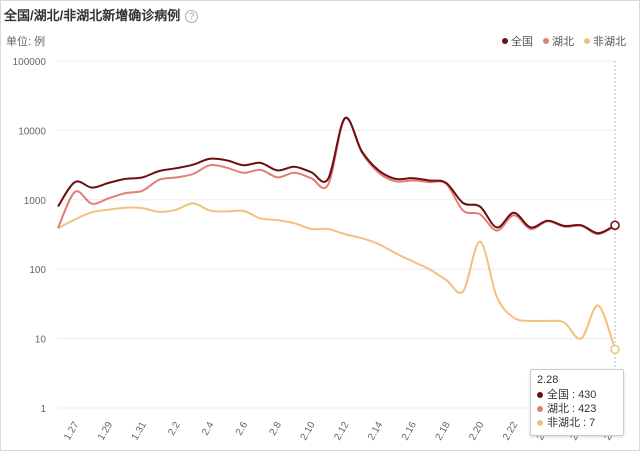 Image resolution: width=640 pixels, height=451 pixels. Describe the element at coordinates (443, 431) in the screenshot. I see `x-tick-label: 2.18` at that location.